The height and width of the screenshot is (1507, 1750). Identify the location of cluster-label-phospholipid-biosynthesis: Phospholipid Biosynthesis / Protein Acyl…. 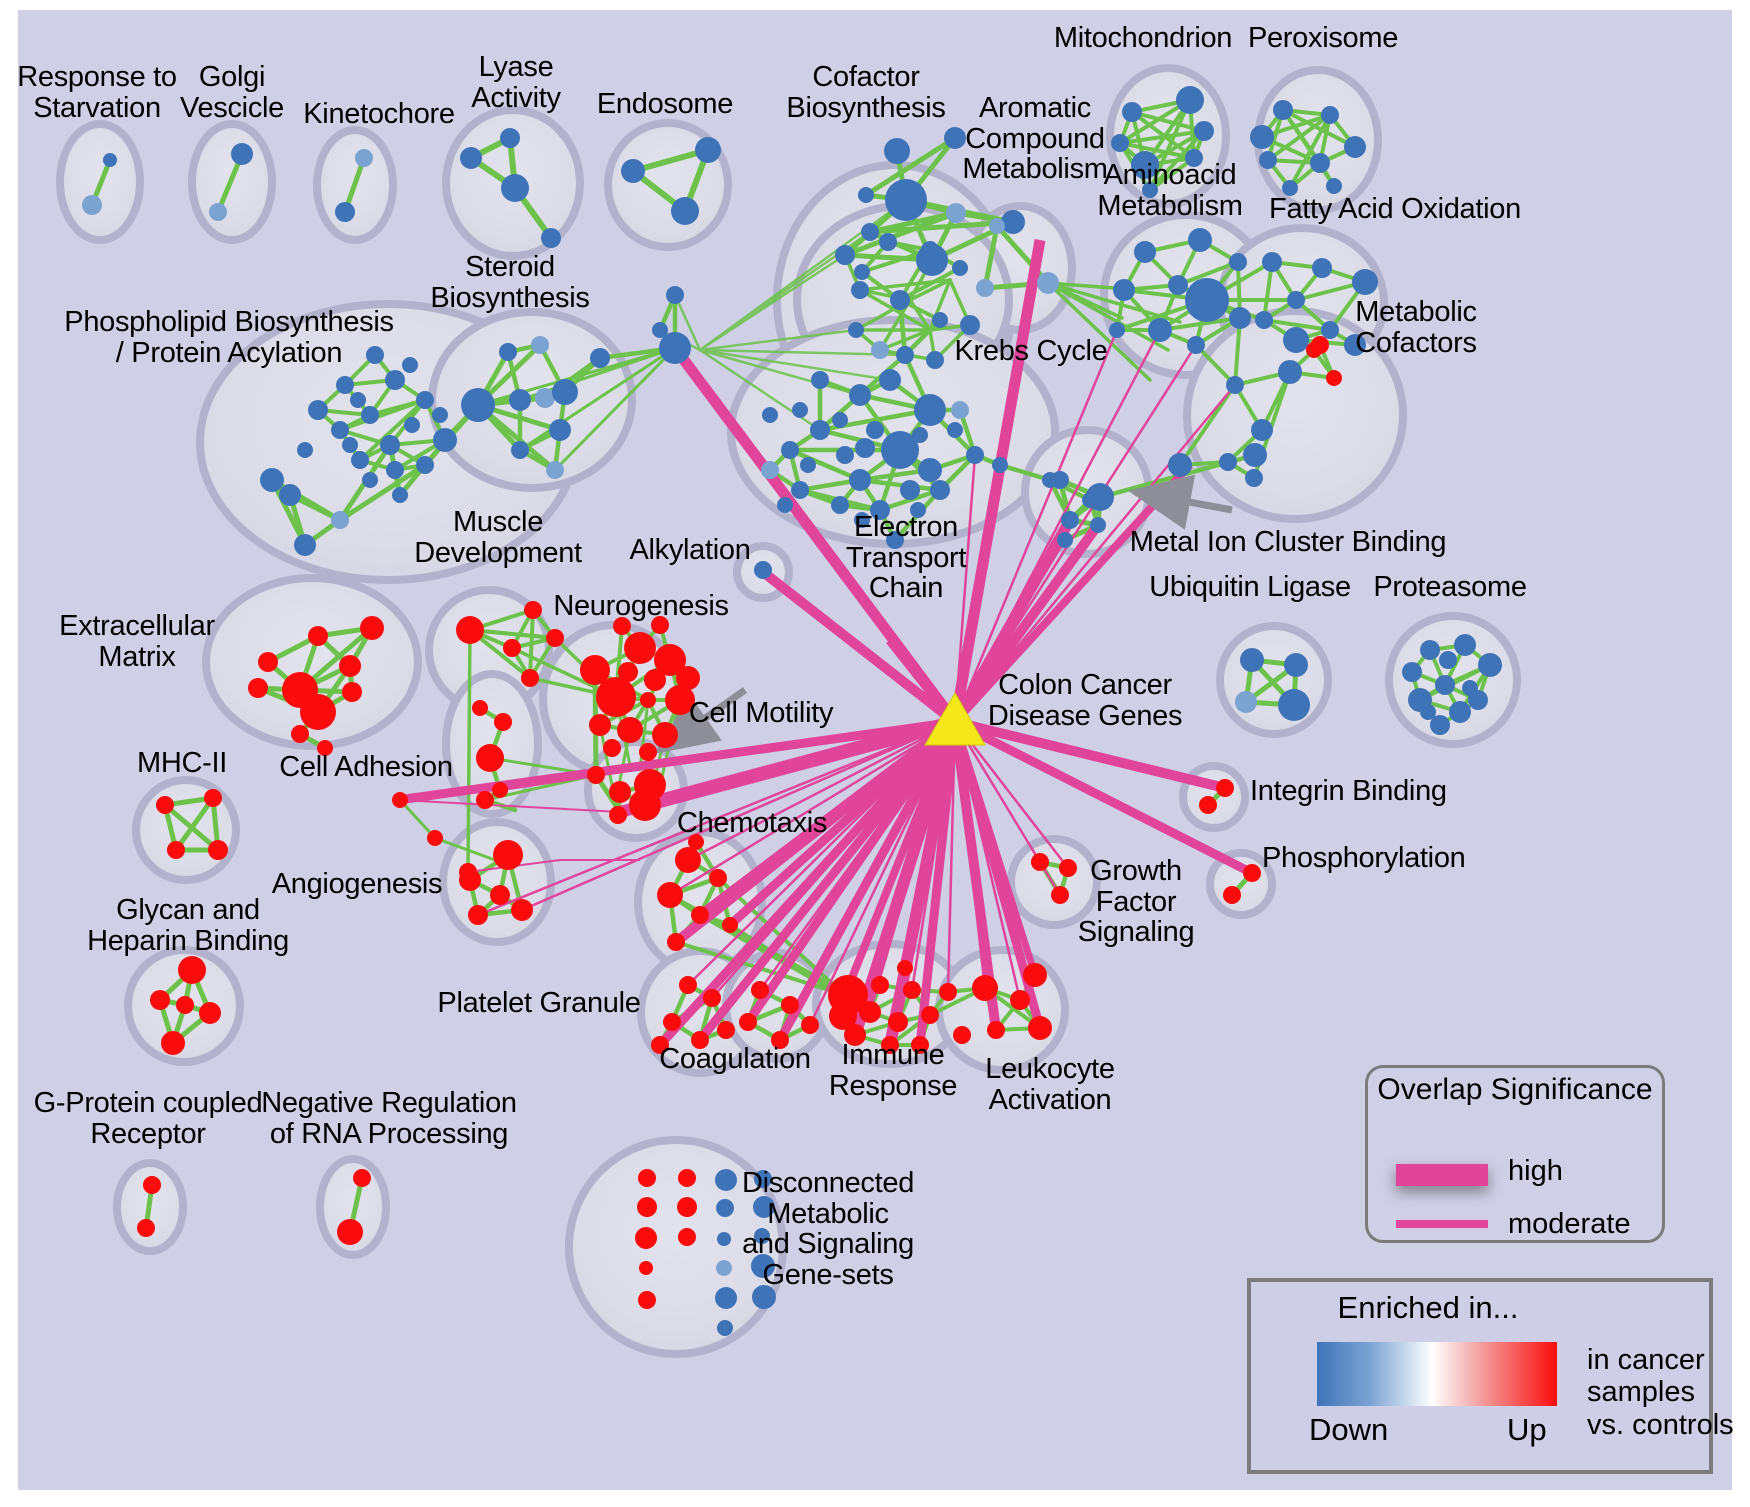
(229, 337).